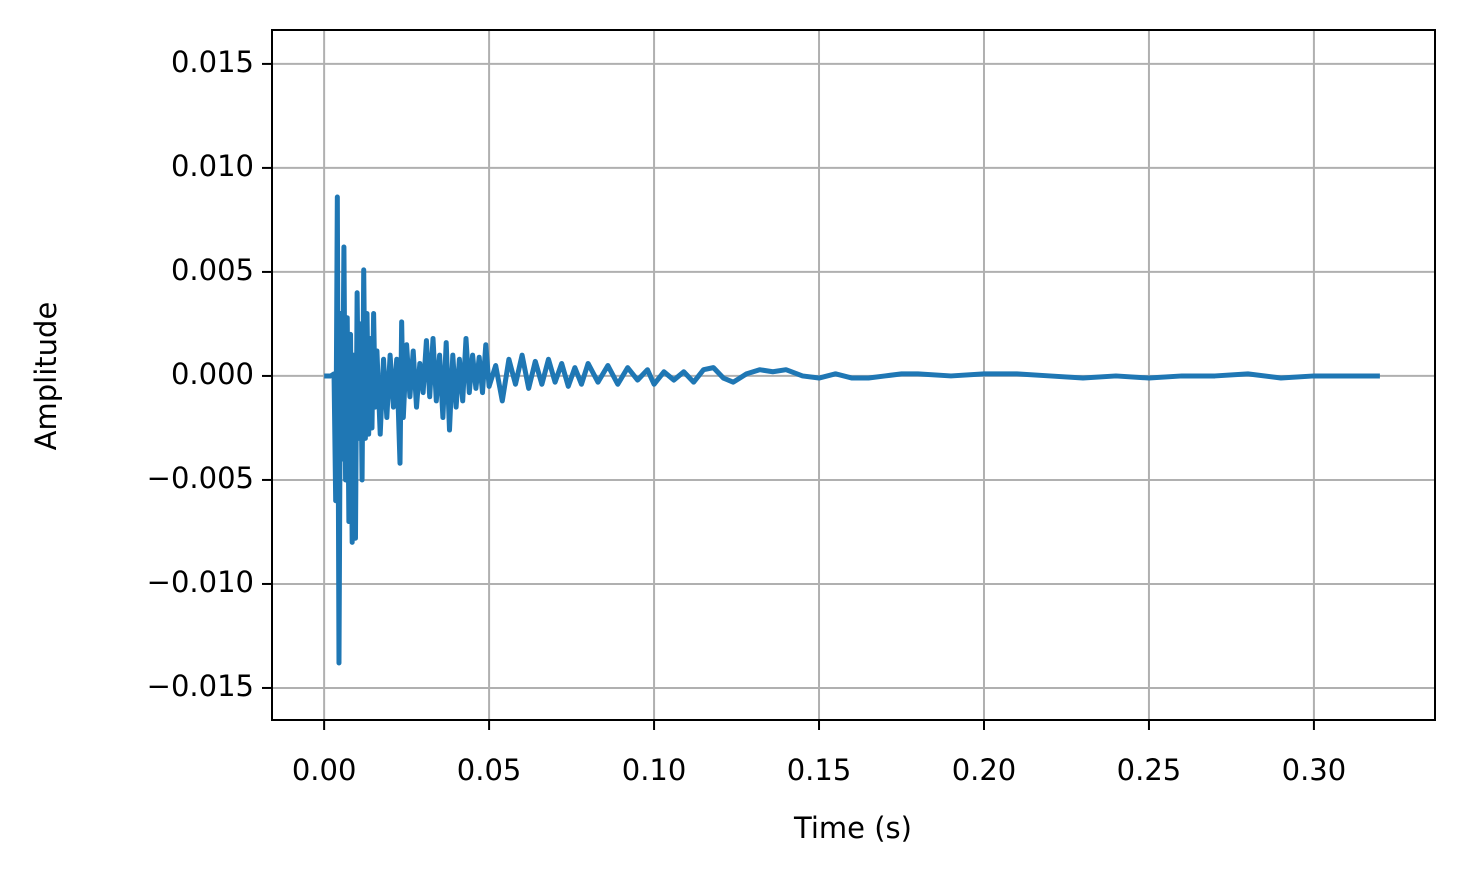  I want to click on y-tick-label: 0.010, so click(212, 166).